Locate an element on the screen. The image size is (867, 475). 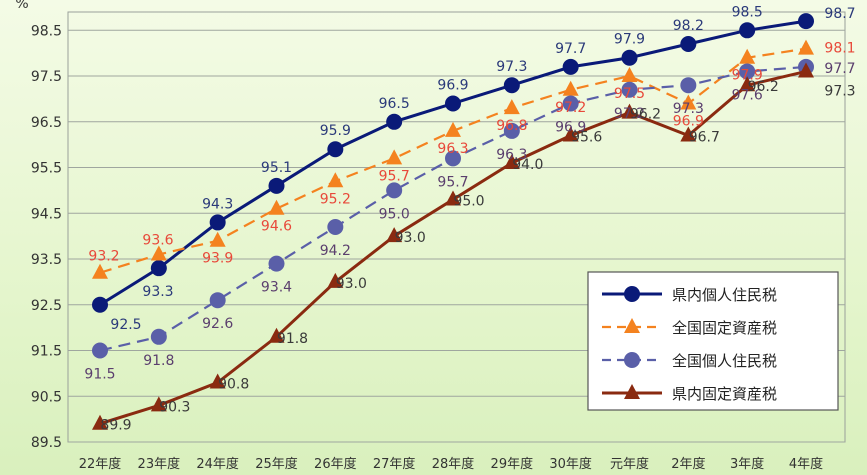
x-tick-label: 26年度 is located at coordinates (335, 464).